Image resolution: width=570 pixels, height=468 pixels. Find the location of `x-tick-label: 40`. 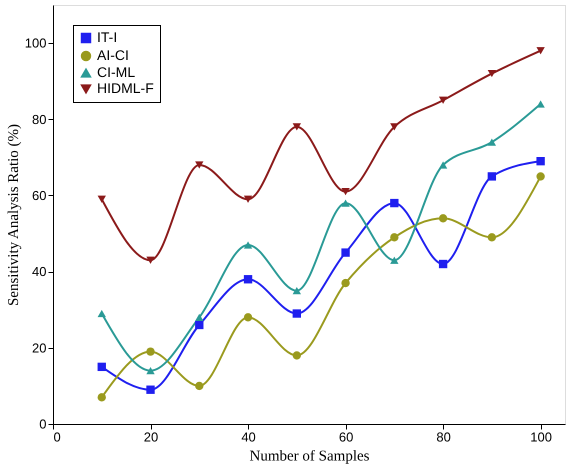

x-tick-label: 40 is located at coordinates (248, 437).